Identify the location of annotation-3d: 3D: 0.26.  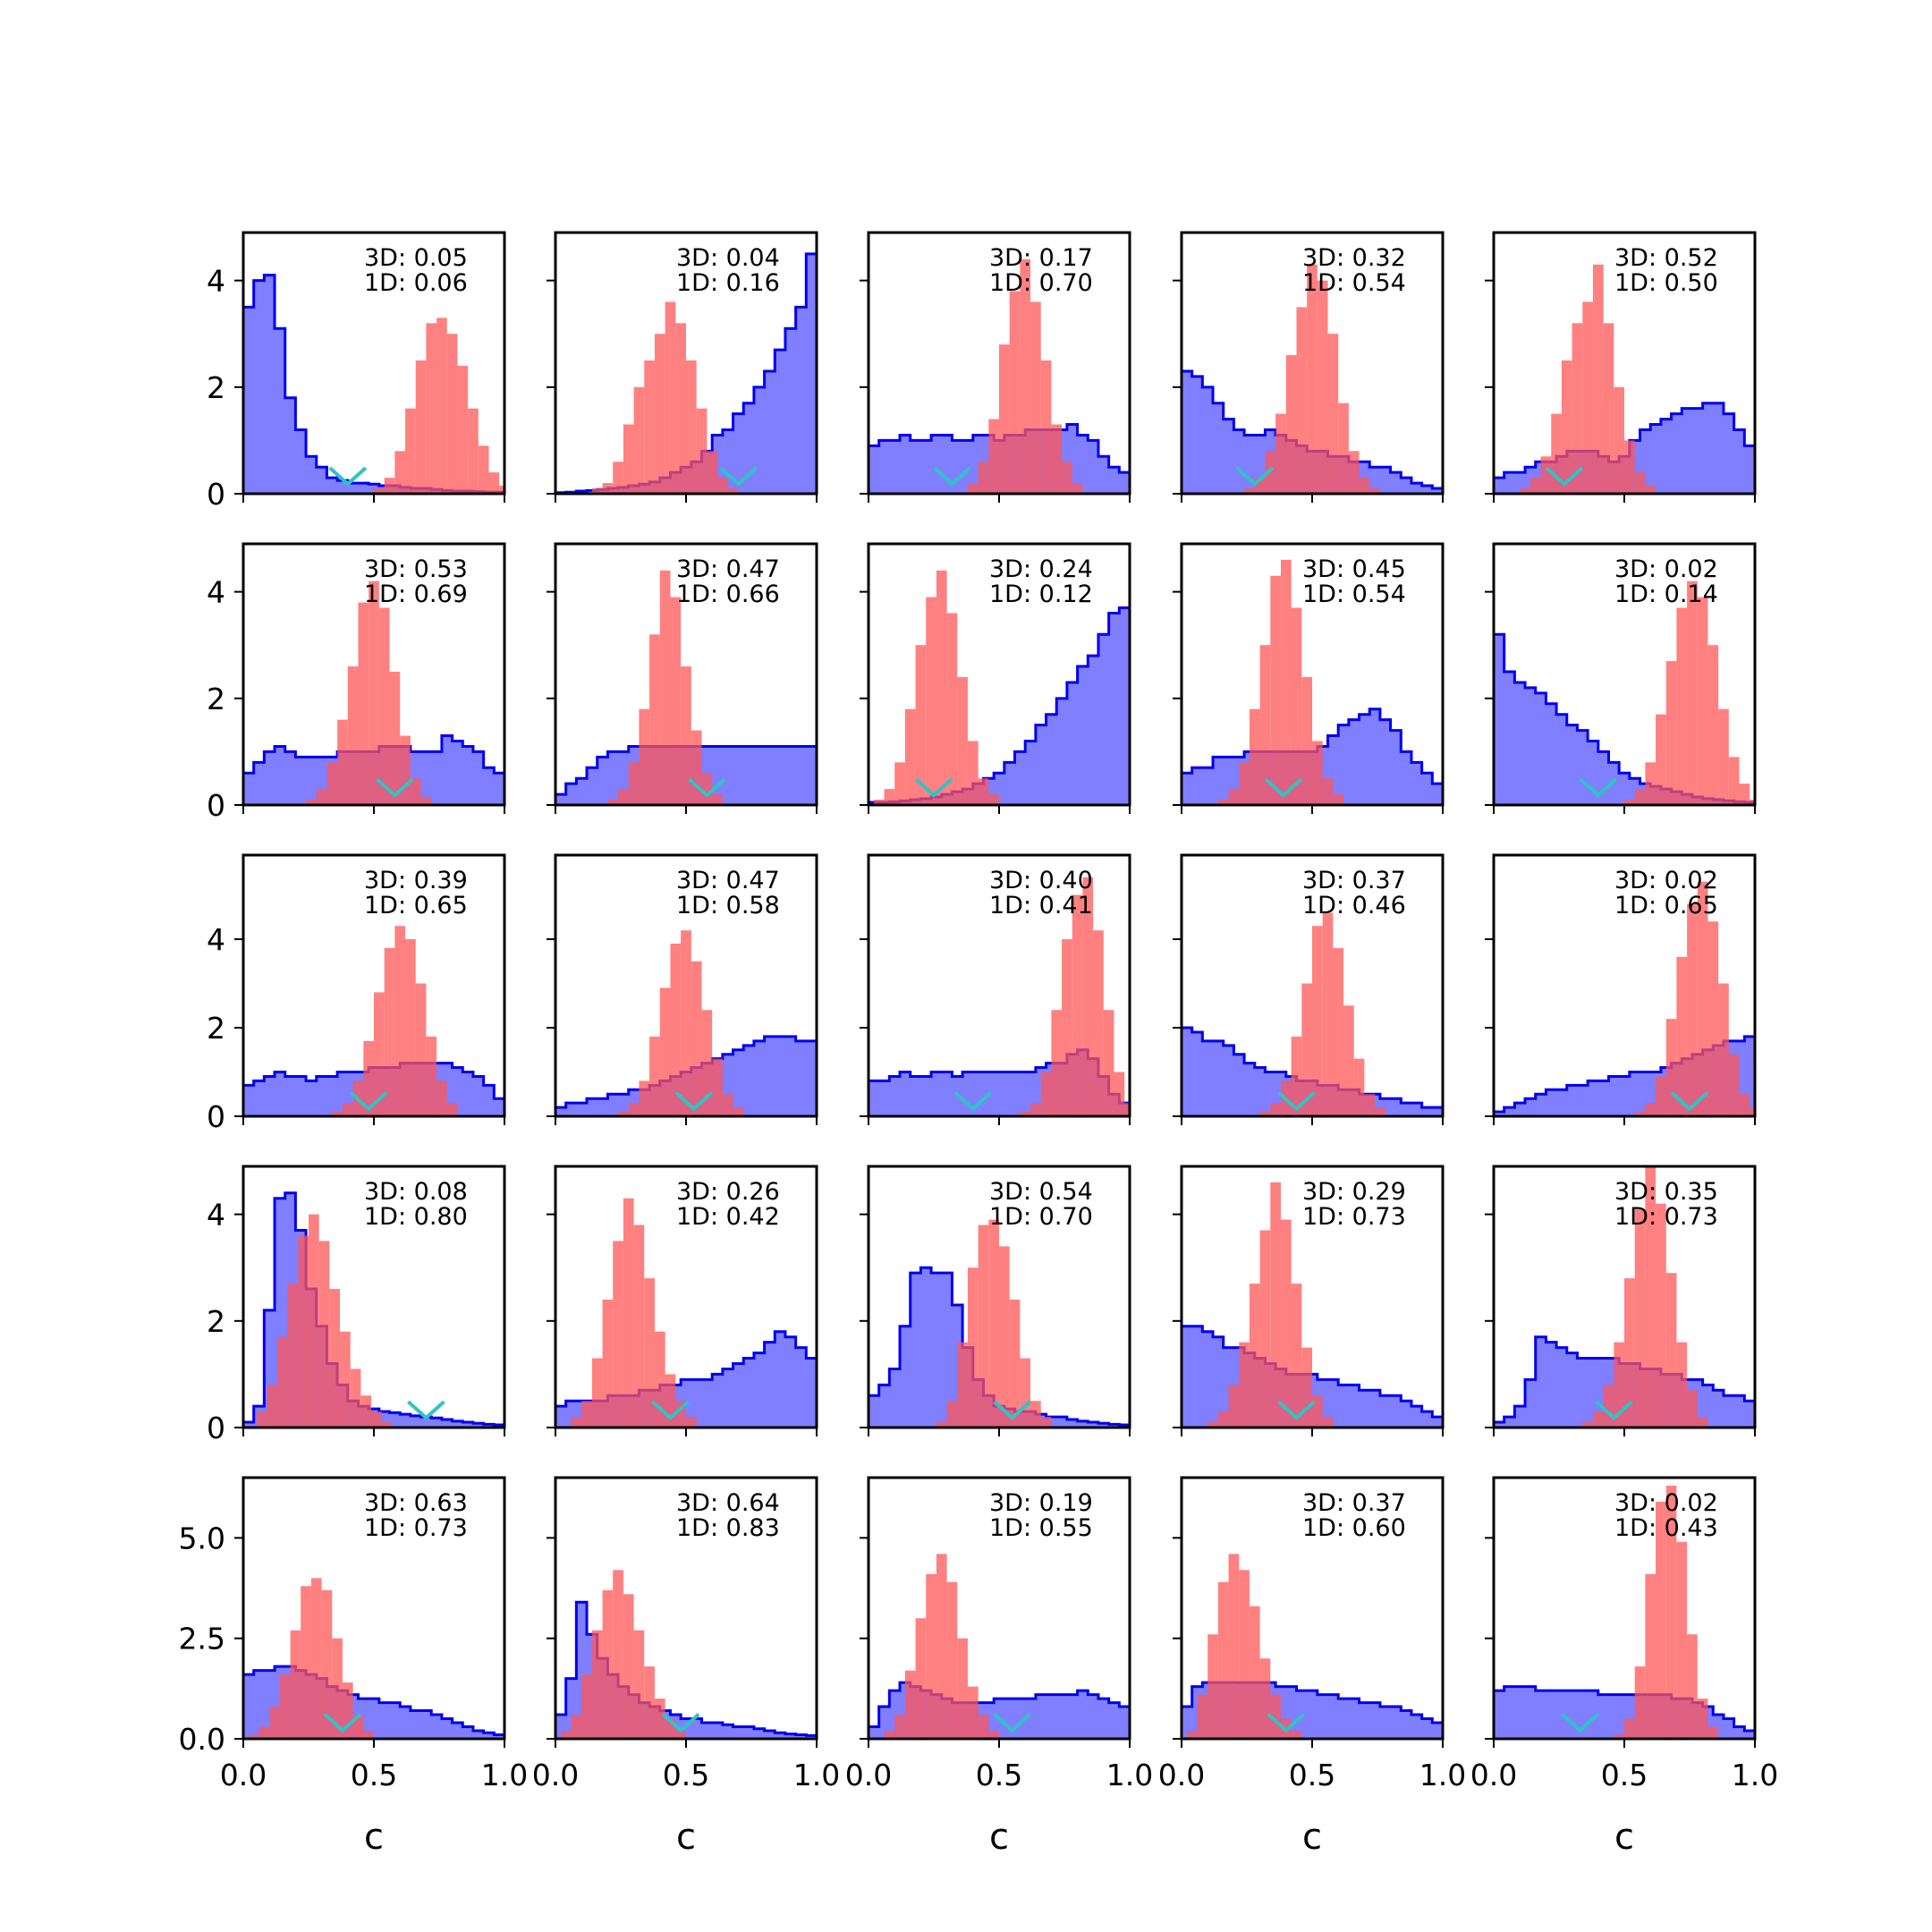
(728, 1192).